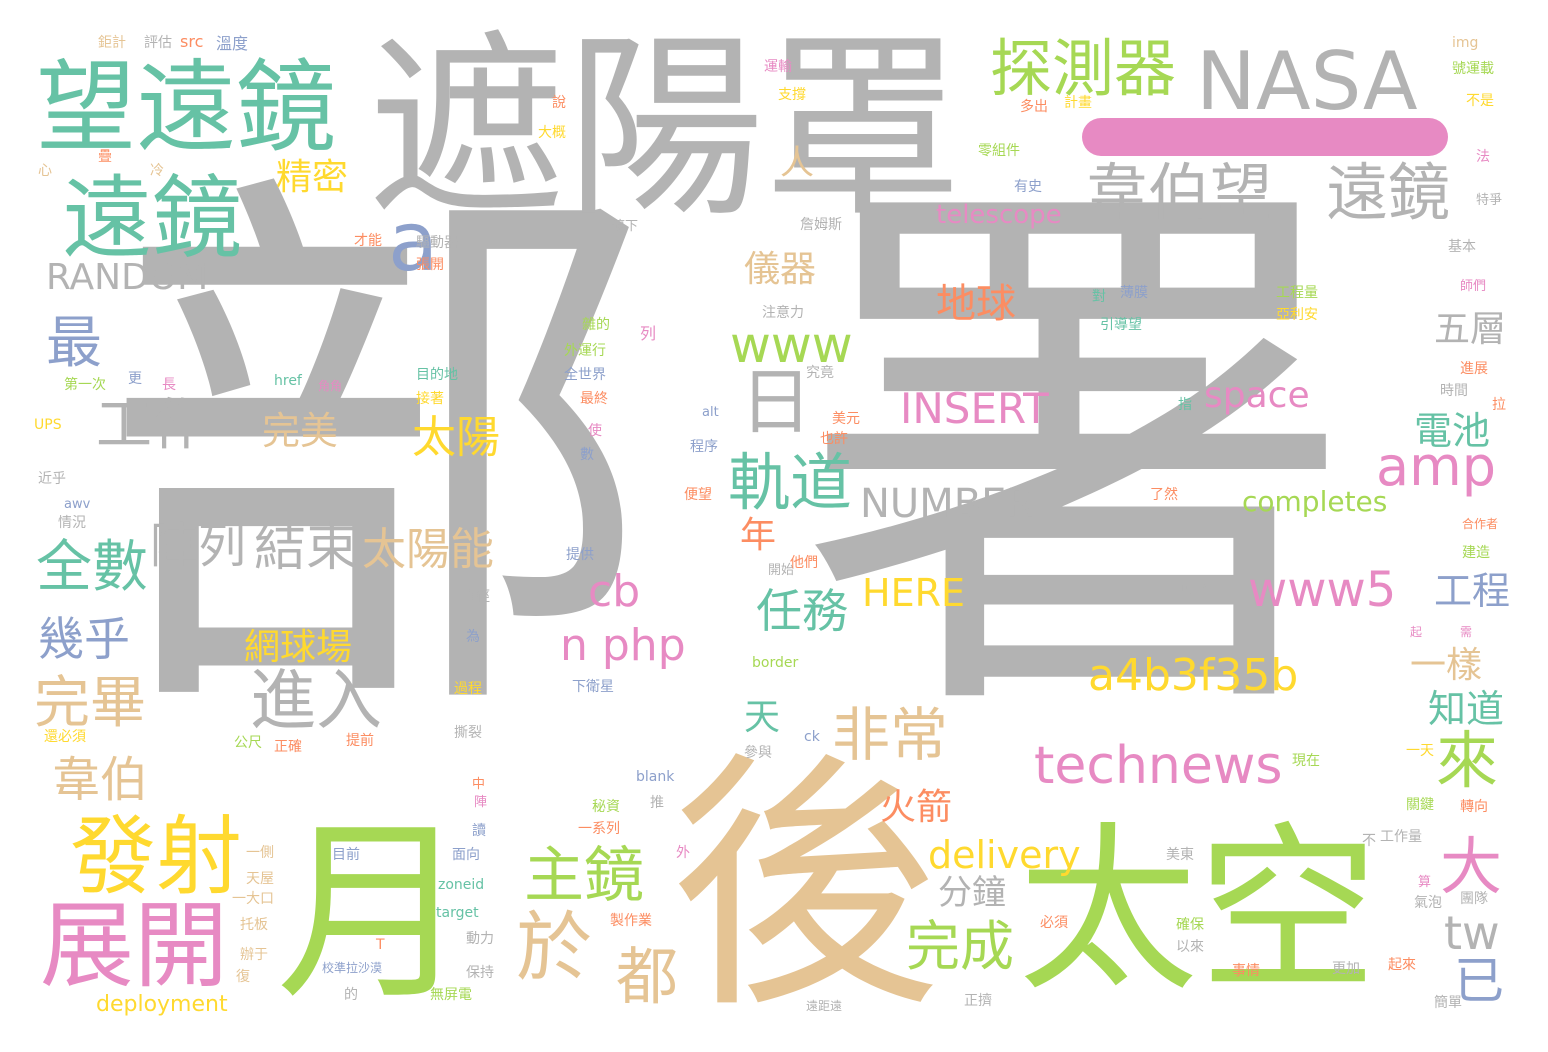  I want to click on word-random: RANDOM, so click(127, 277).